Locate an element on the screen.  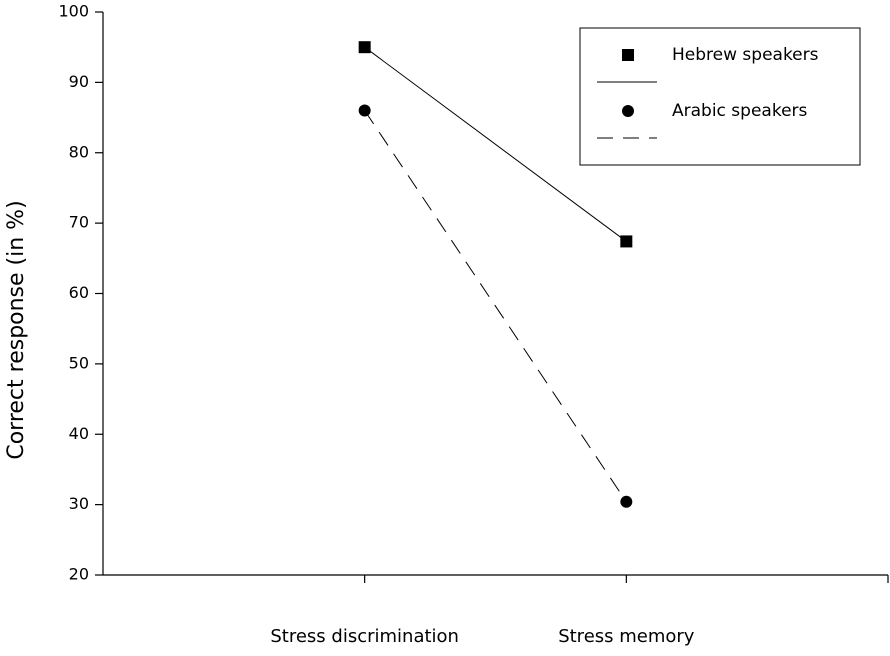
y-tick-label: 100 is located at coordinates (73, 11).